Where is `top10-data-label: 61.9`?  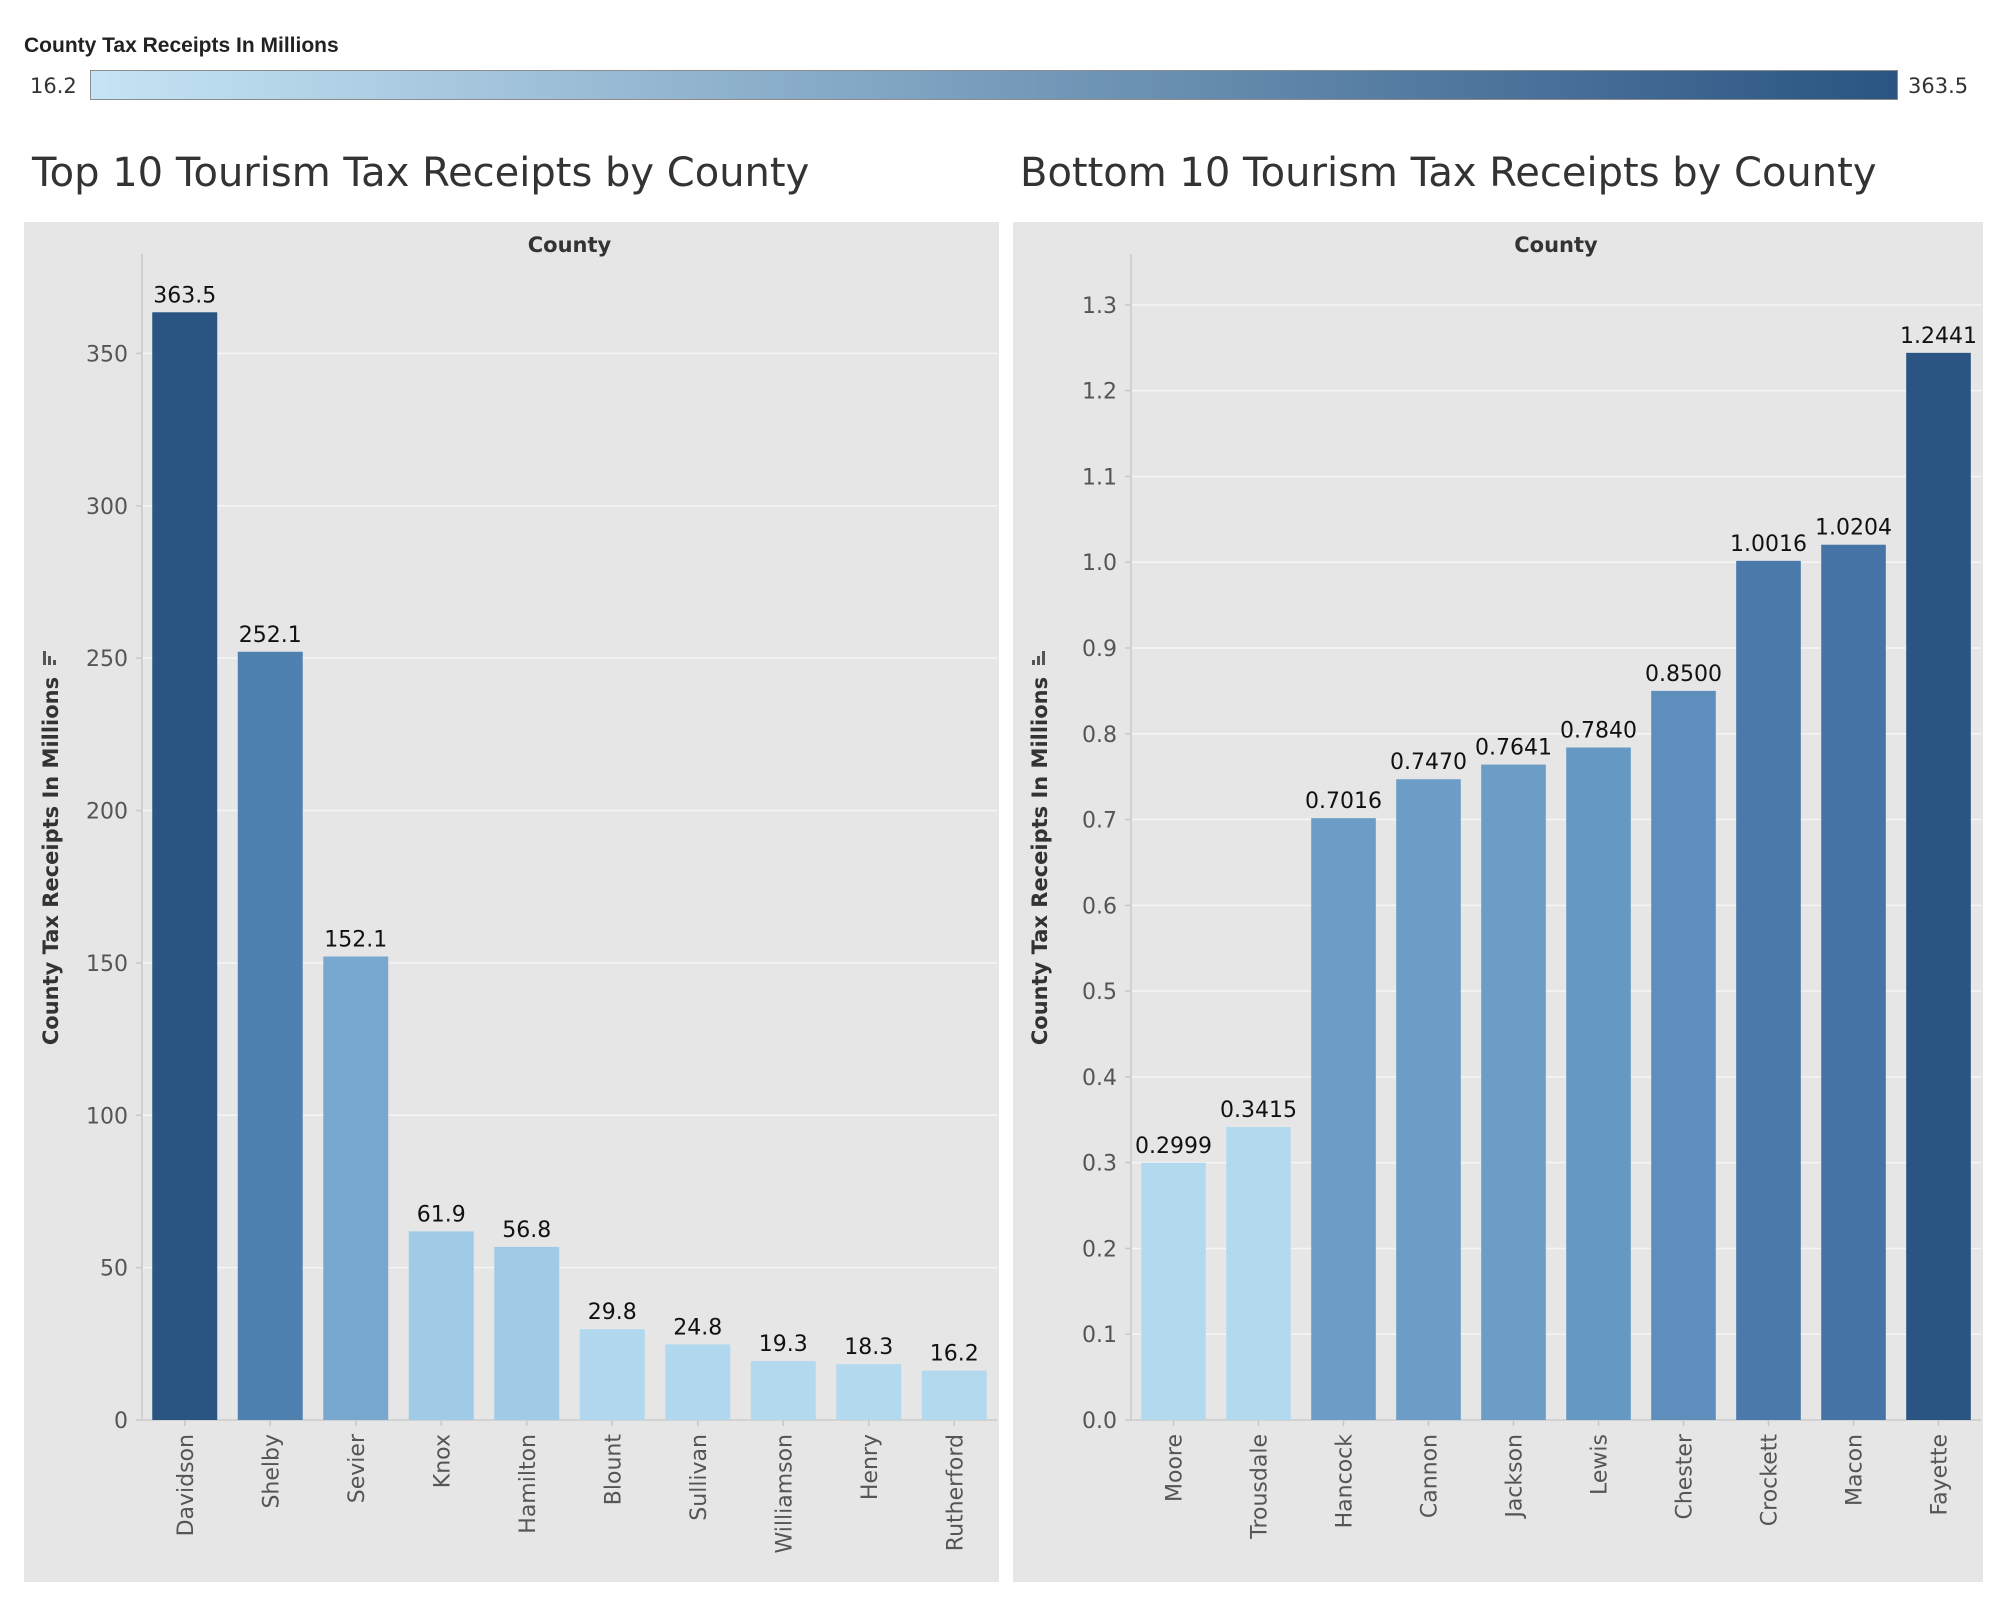 top10-data-label: 61.9 is located at coordinates (441, 1214).